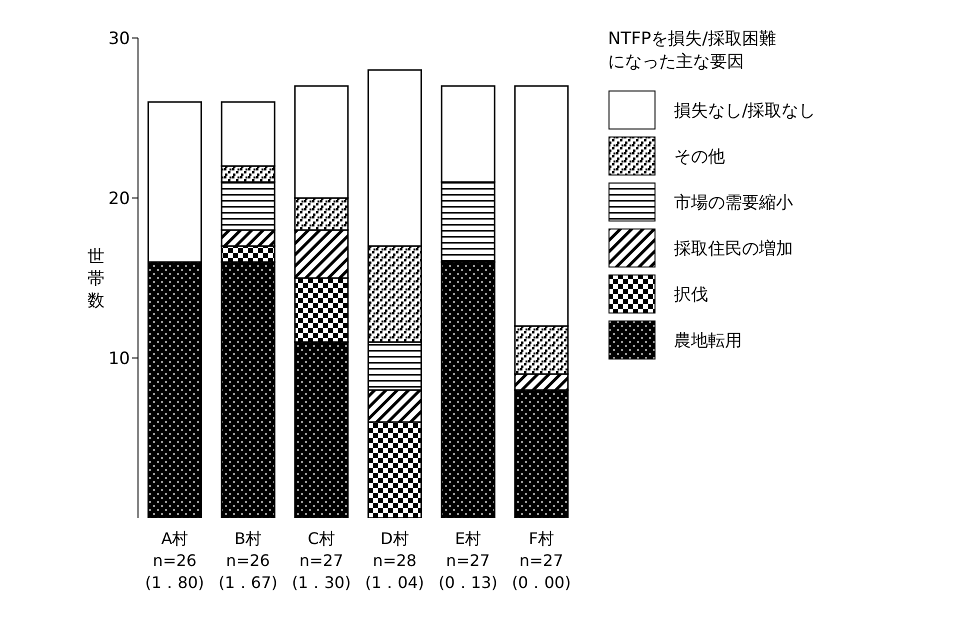  What do you see at coordinates (321, 560) in the screenshot?
I see `x-tick-label: C村 n=27 (1．30)` at bounding box center [321, 560].